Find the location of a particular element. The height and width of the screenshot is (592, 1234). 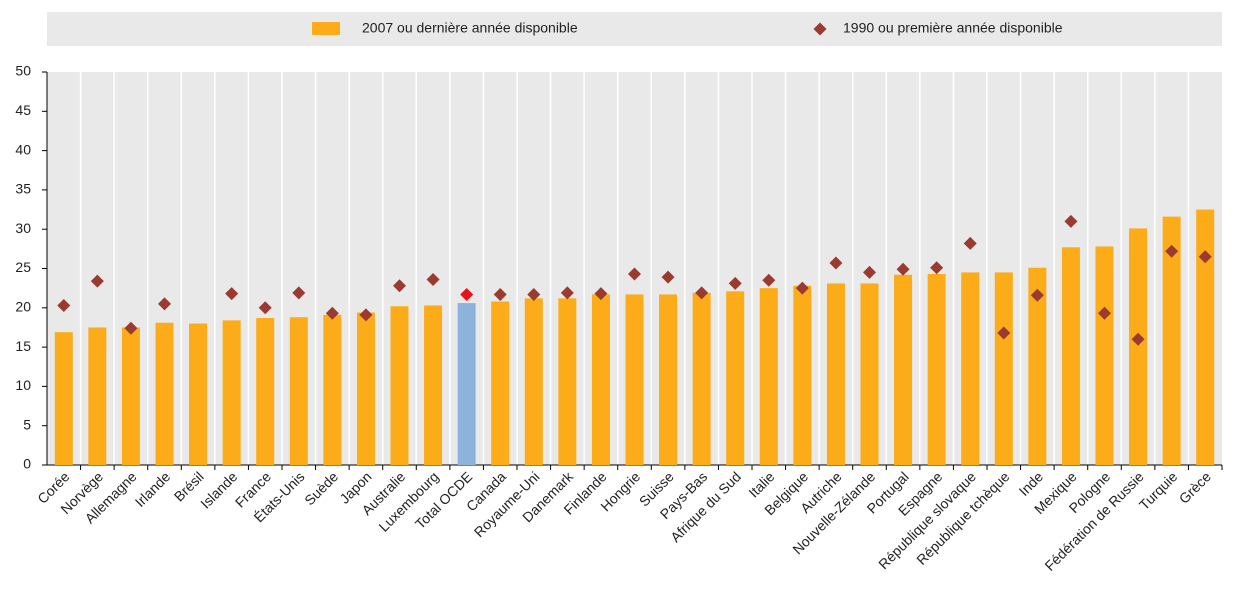

x-tick-label: Turquie is located at coordinates (1158, 490).